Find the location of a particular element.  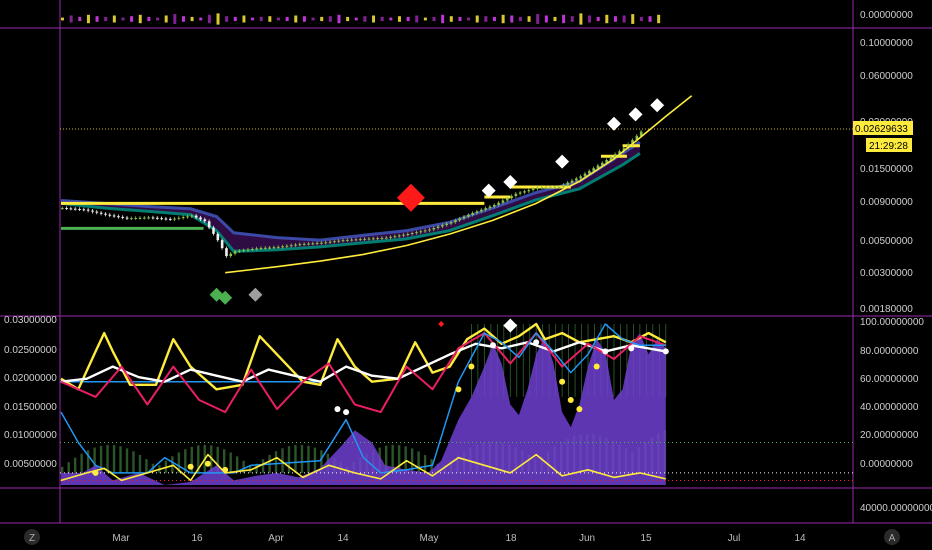

time-tick-label: Apr is located at coordinates (276, 538).